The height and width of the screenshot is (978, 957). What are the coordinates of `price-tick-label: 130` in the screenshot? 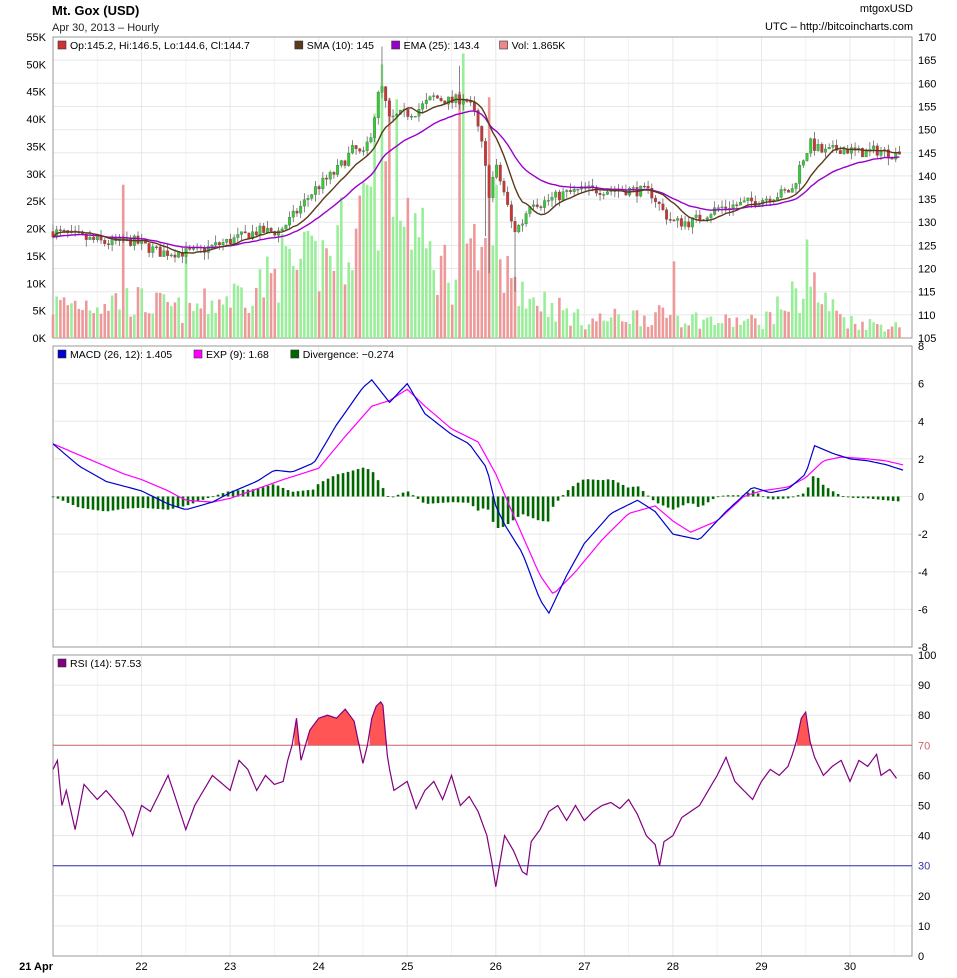 It's located at (927, 223).